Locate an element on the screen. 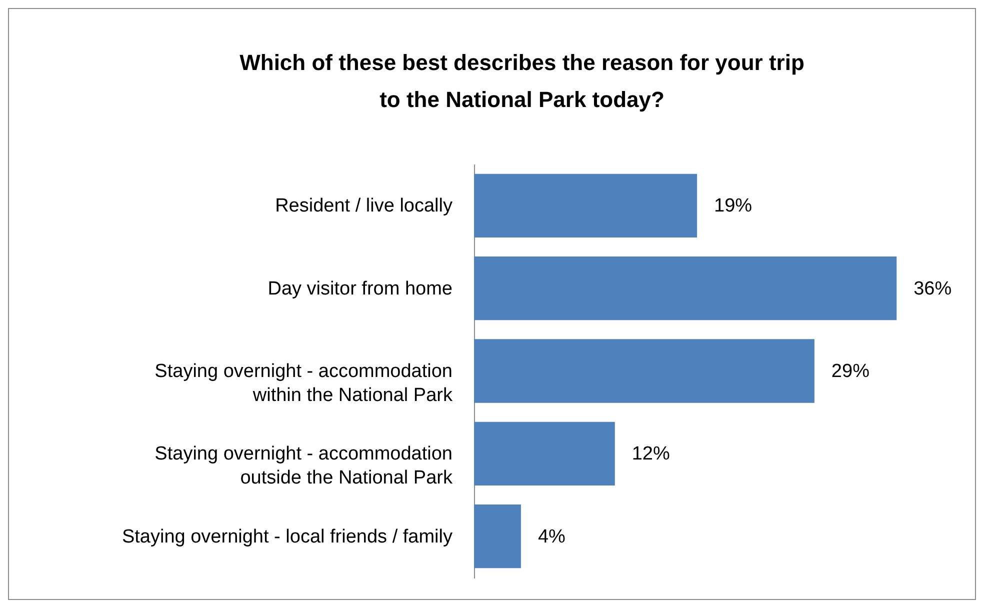 The image size is (984, 608). chart-title: Which of these best describes the reason for your trip to the National Park today? is located at coordinates (522, 81).